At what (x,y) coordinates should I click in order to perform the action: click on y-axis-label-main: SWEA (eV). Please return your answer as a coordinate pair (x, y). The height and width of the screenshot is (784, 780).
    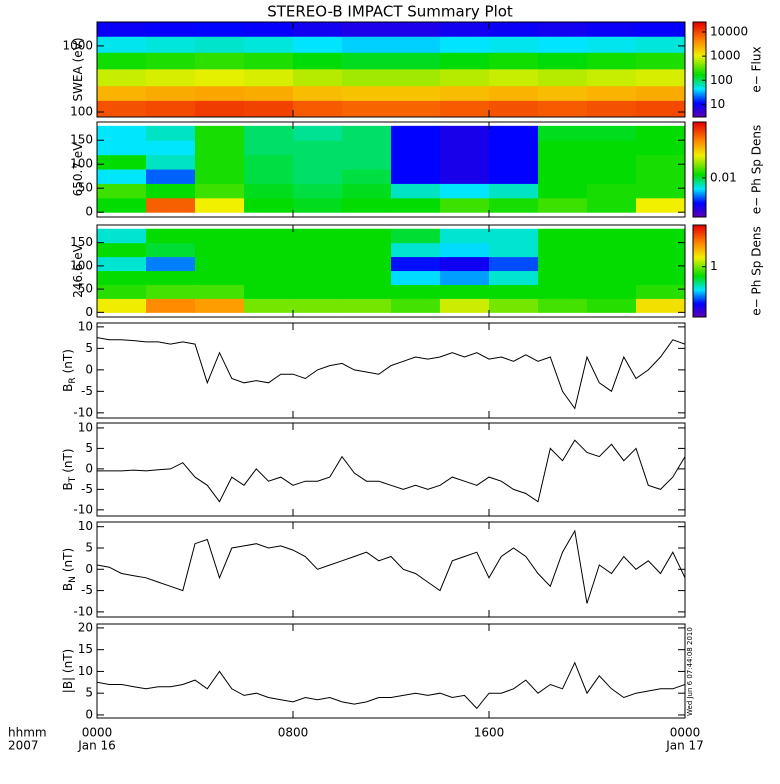
    Looking at the image, I should click on (78, 69).